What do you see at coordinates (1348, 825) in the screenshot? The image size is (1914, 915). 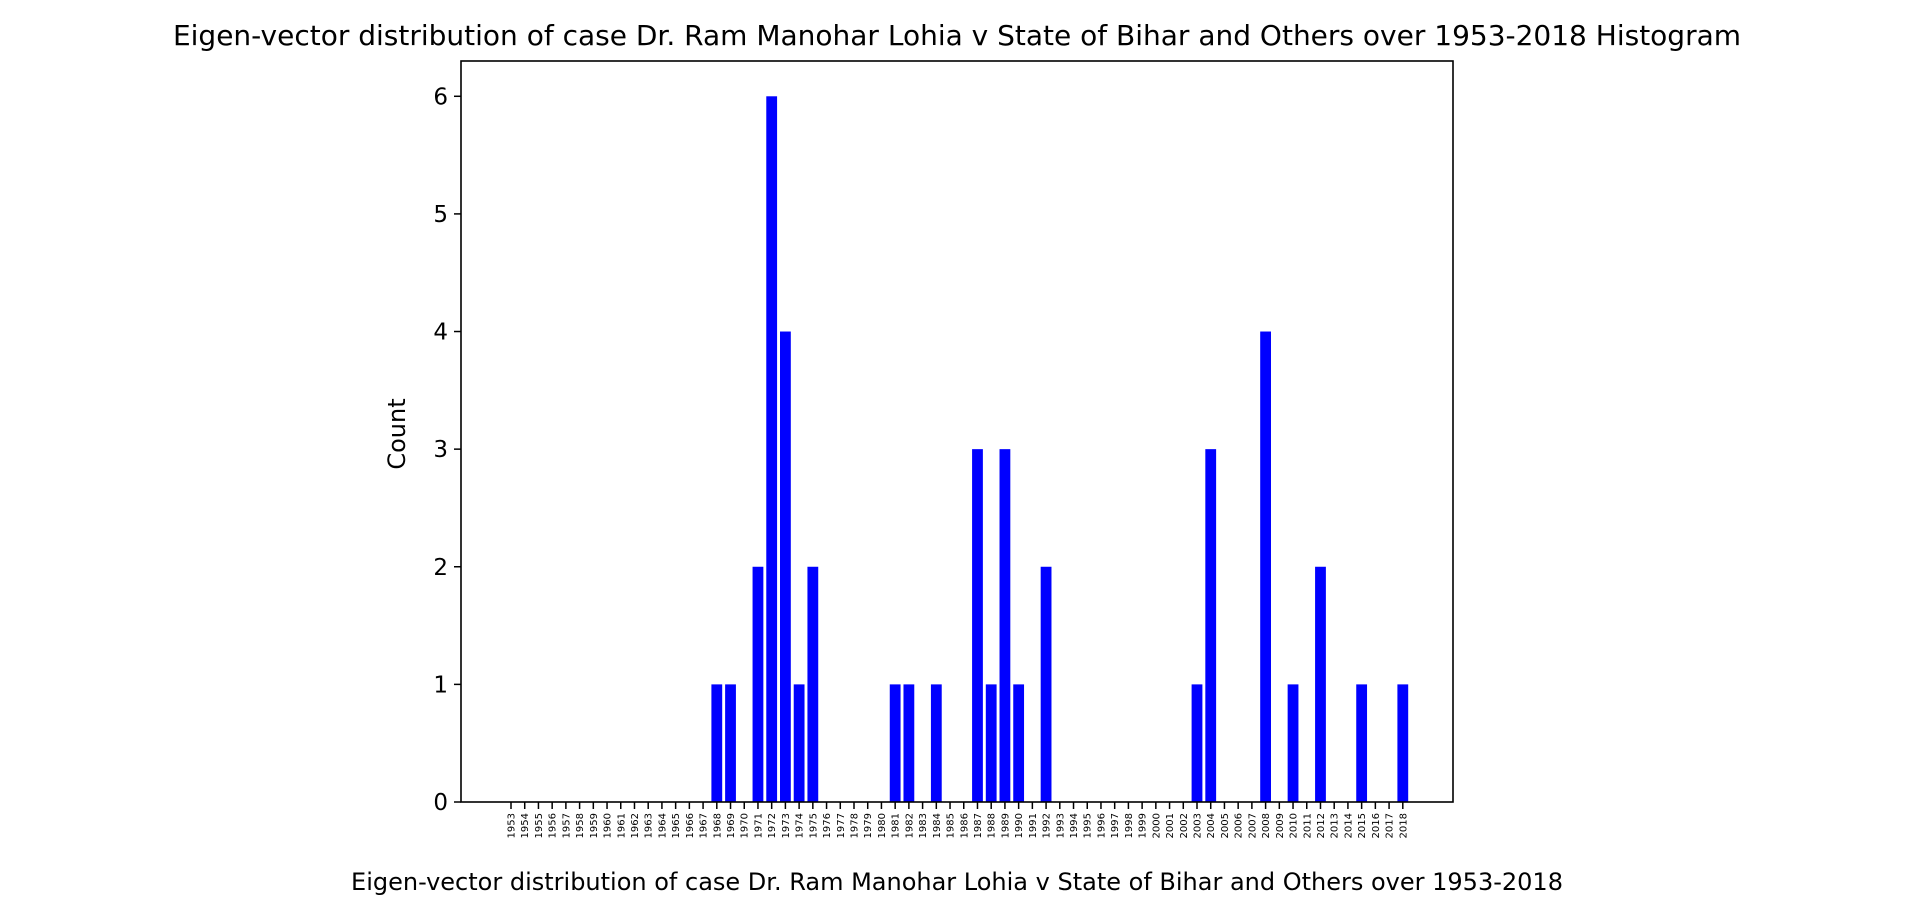 I see `x-tick-label: 2014` at bounding box center [1348, 825].